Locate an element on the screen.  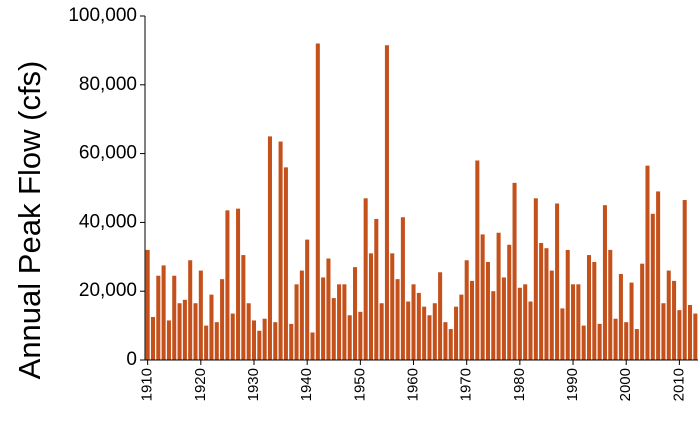
y-axis-label: Annual Peak Flow (cfs) is located at coordinates (29, 220).